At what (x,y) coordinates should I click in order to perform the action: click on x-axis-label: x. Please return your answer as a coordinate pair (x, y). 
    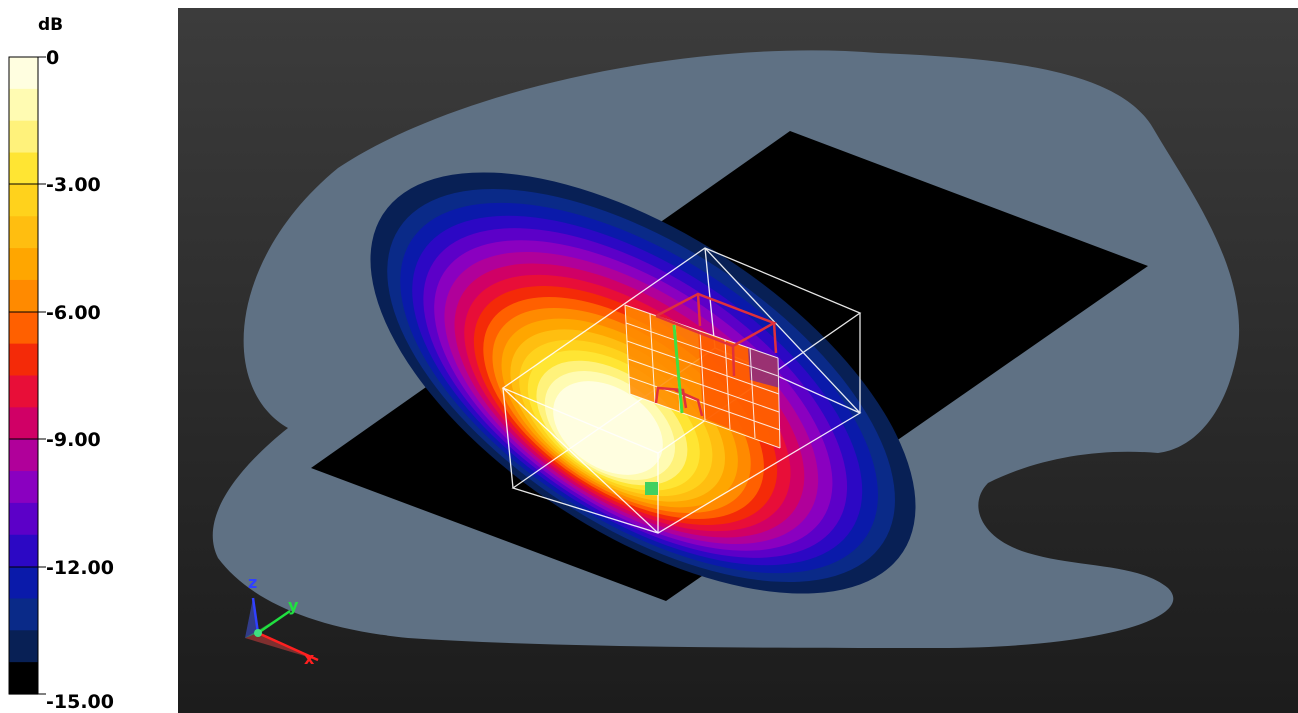
    Looking at the image, I should click on (309, 658).